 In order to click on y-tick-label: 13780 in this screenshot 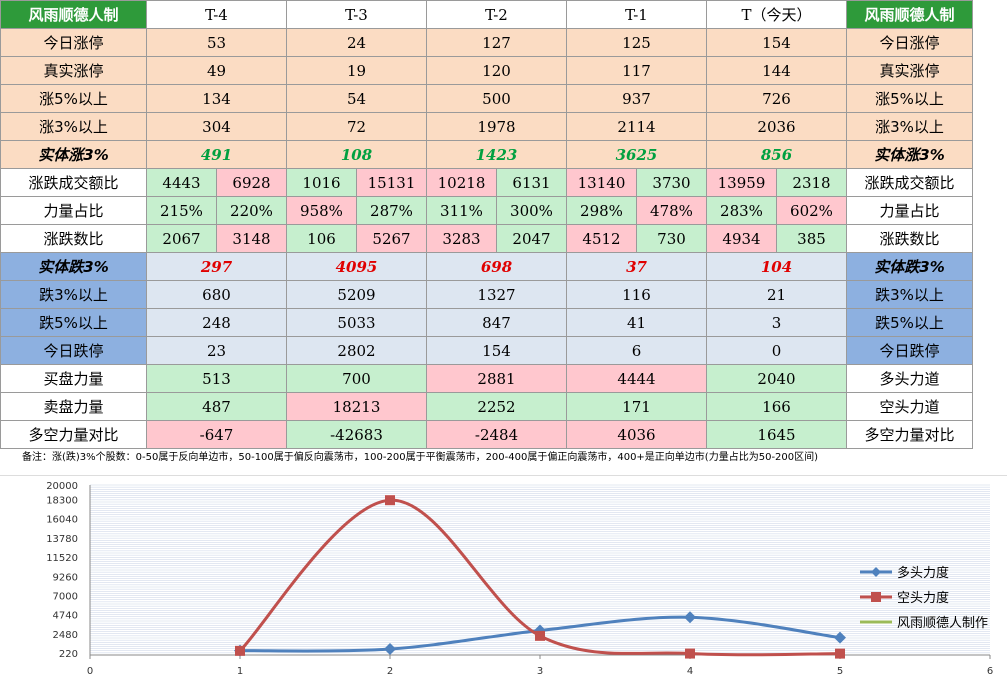, I will do `click(62, 539)`.